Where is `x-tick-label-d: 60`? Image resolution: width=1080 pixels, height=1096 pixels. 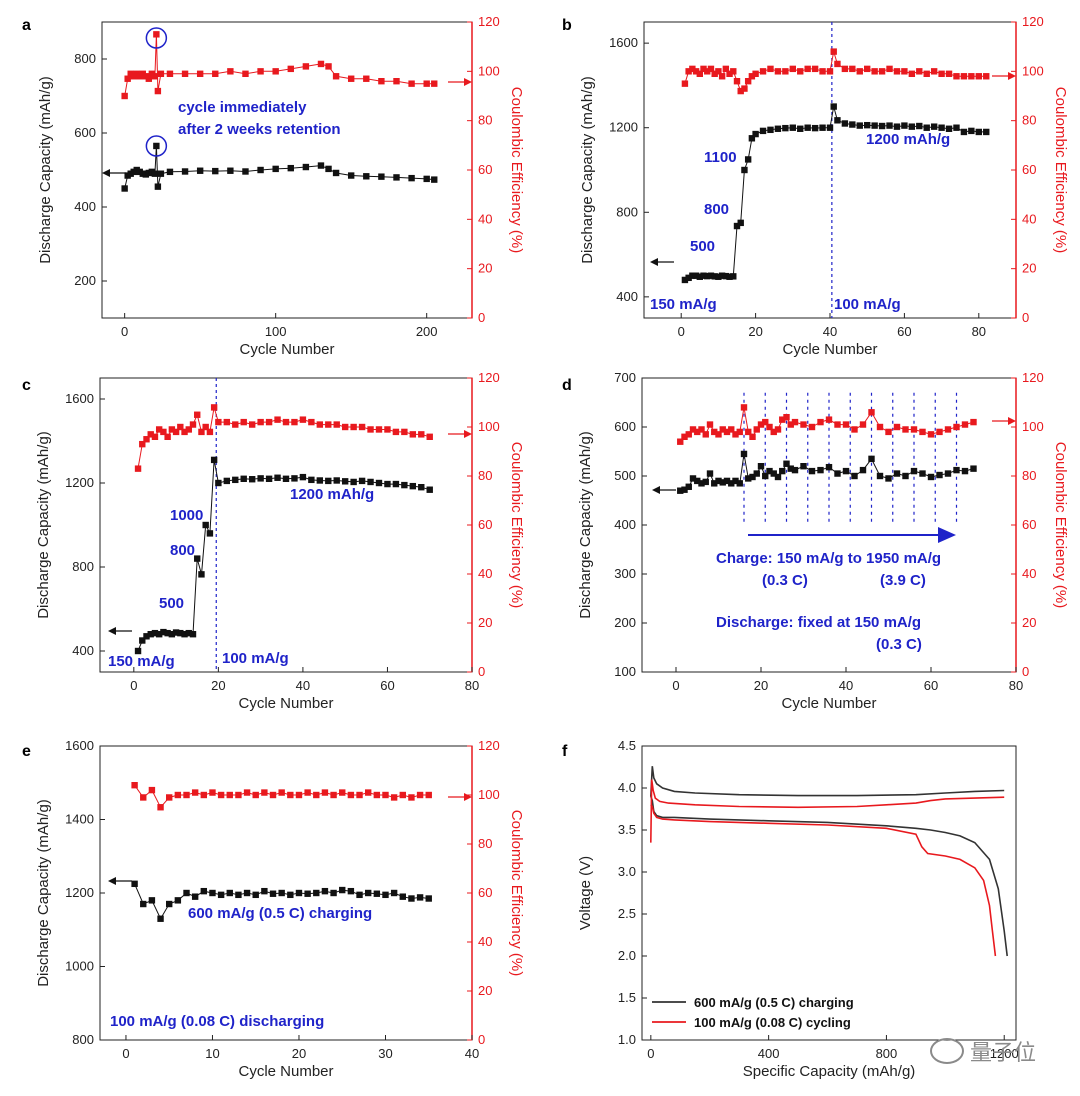 x-tick-label-d: 60 is located at coordinates (931, 685).